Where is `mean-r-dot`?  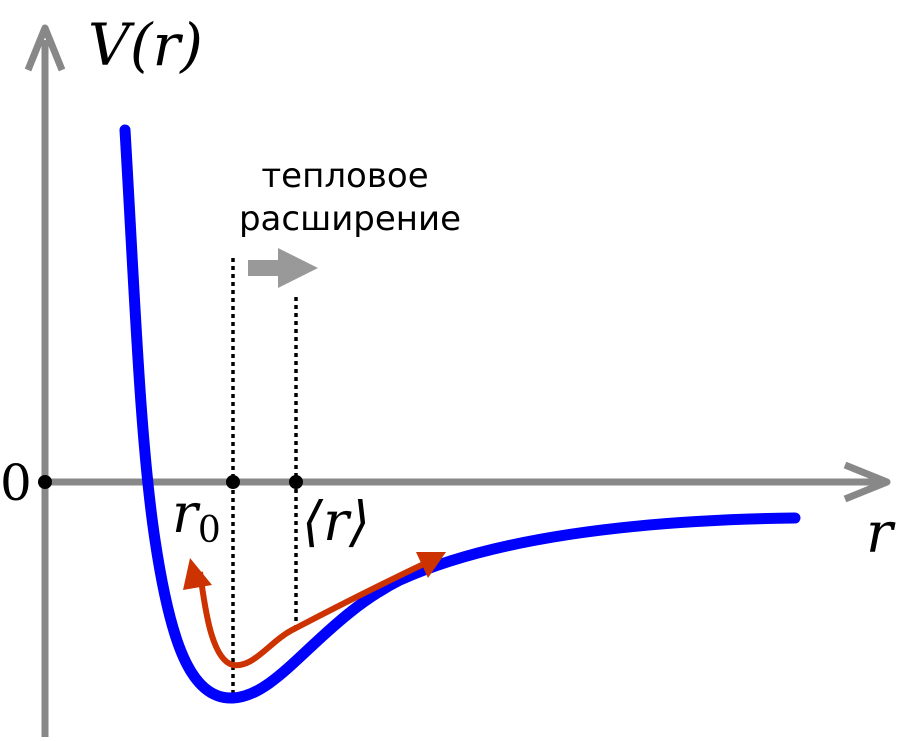 mean-r-dot is located at coordinates (296, 482).